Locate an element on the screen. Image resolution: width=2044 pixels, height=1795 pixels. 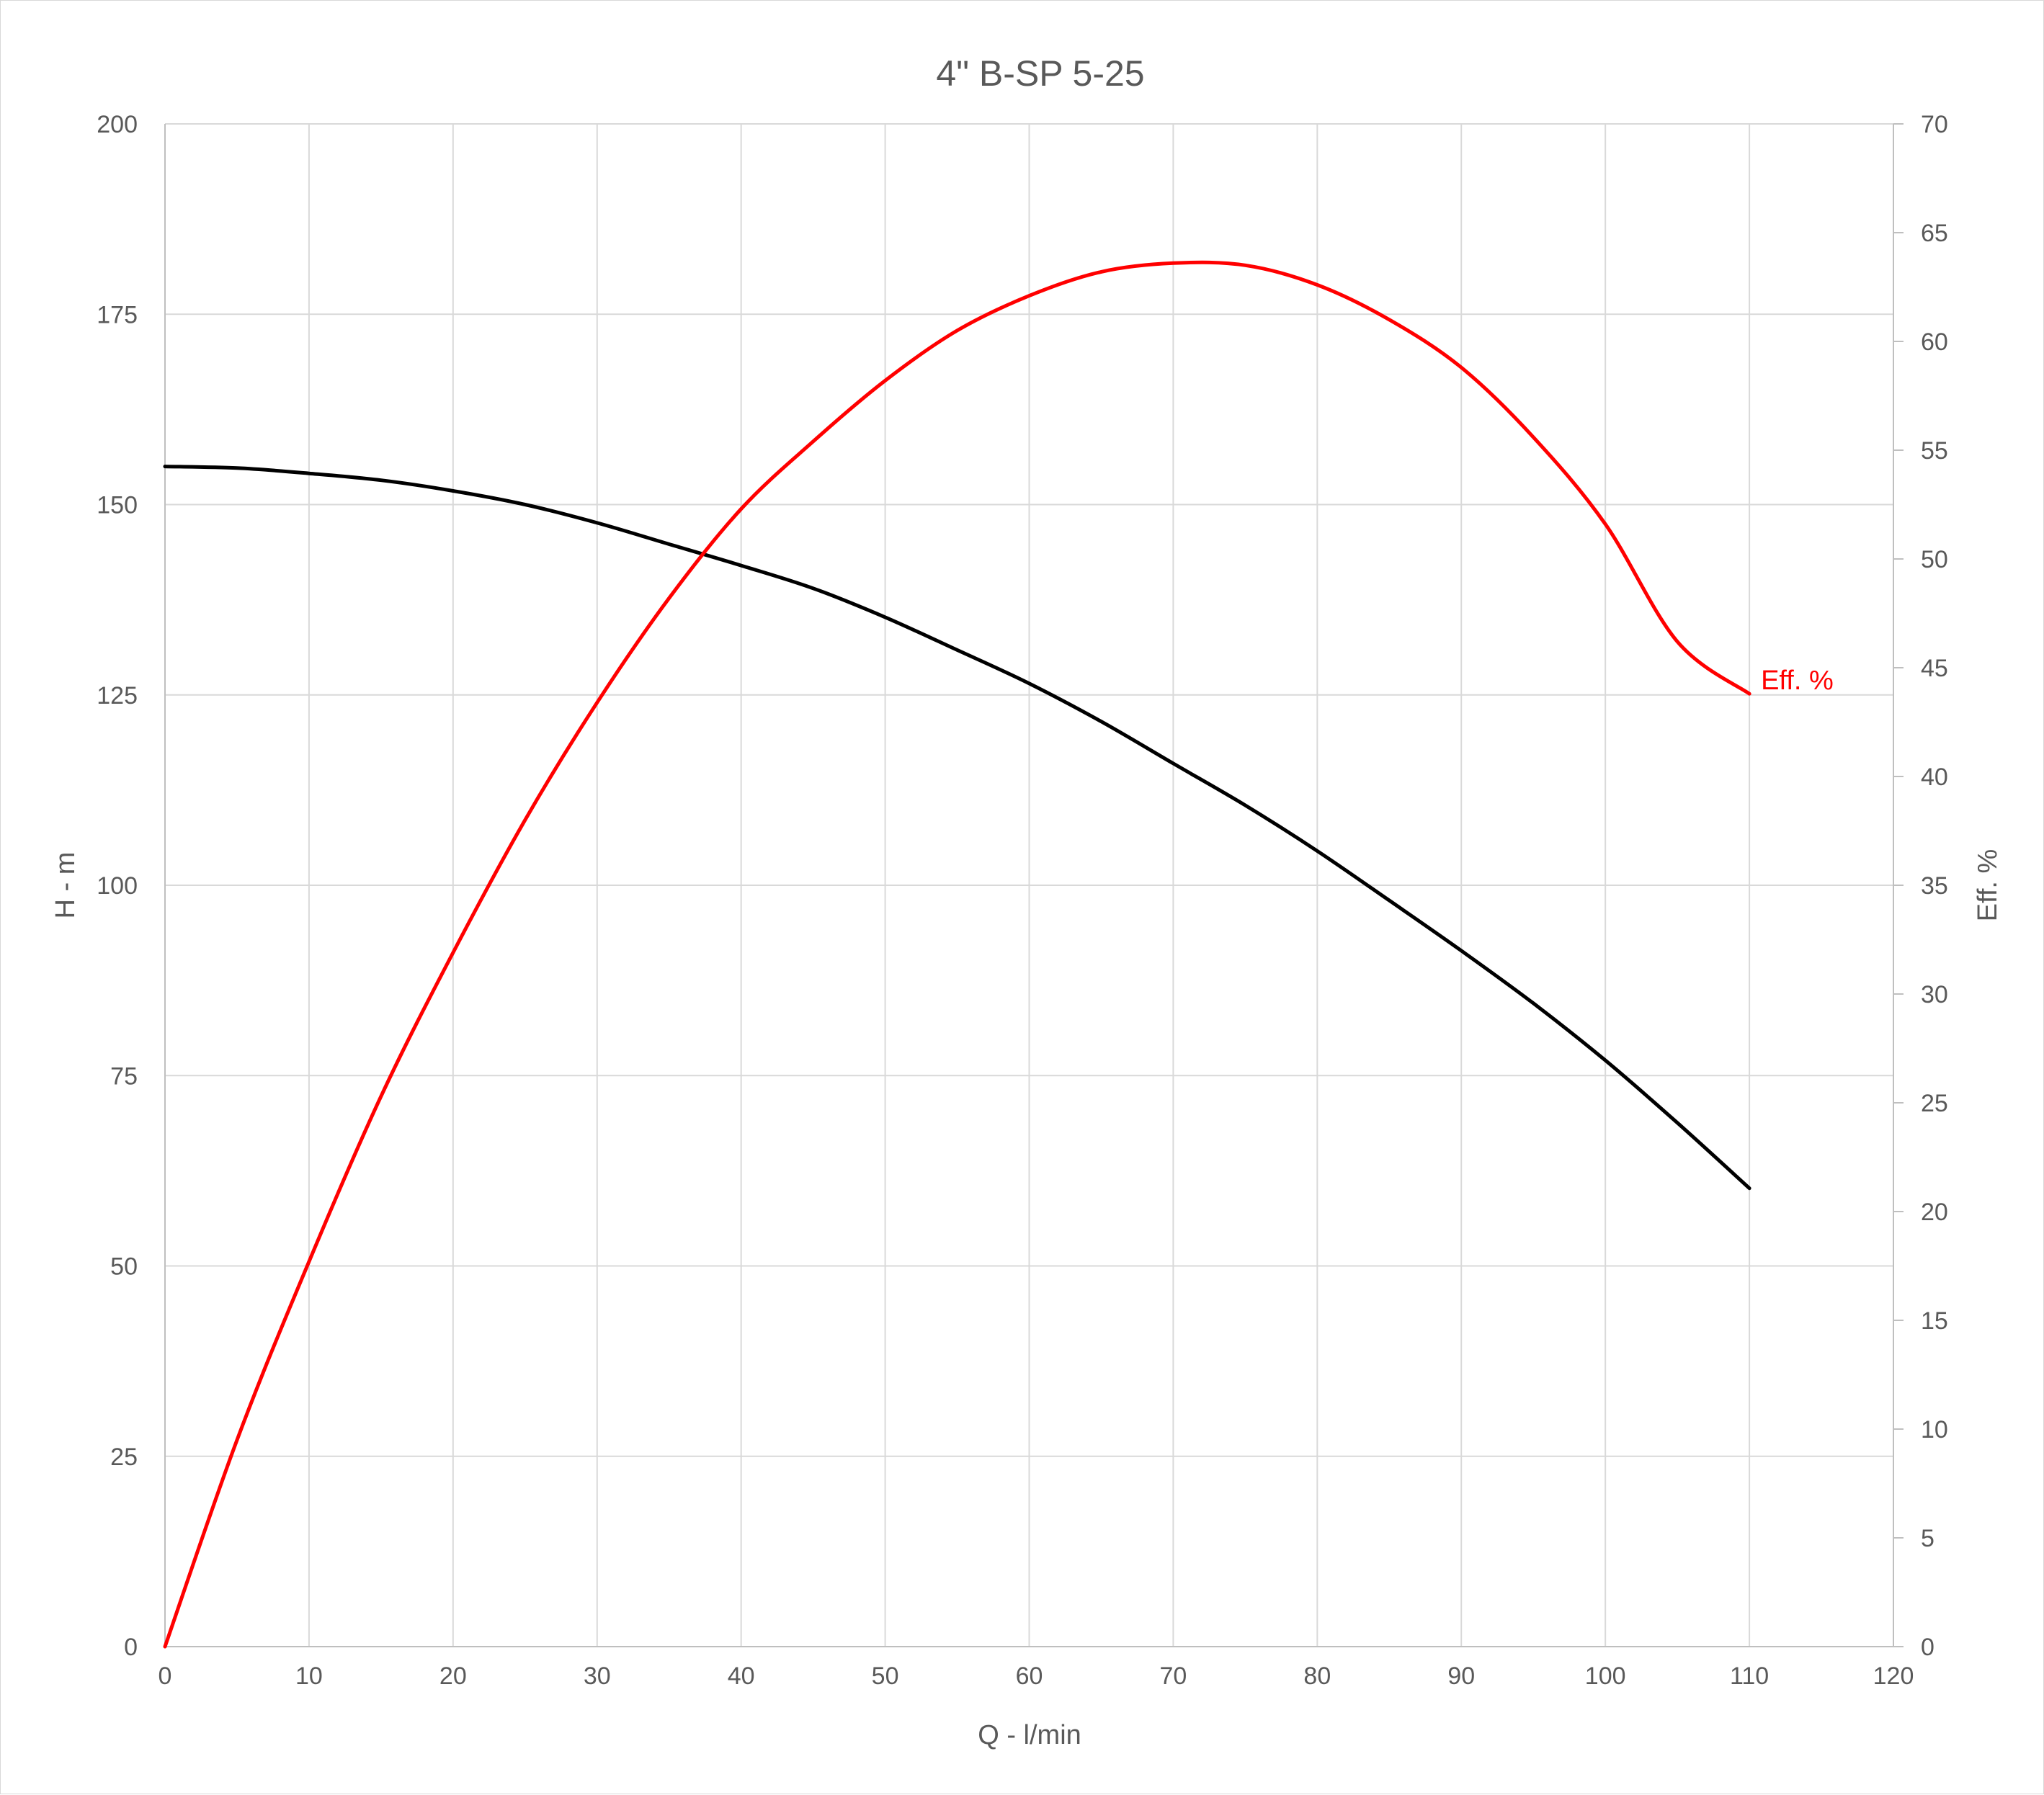
y2-axis-title: Eff. % is located at coordinates (1988, 885).